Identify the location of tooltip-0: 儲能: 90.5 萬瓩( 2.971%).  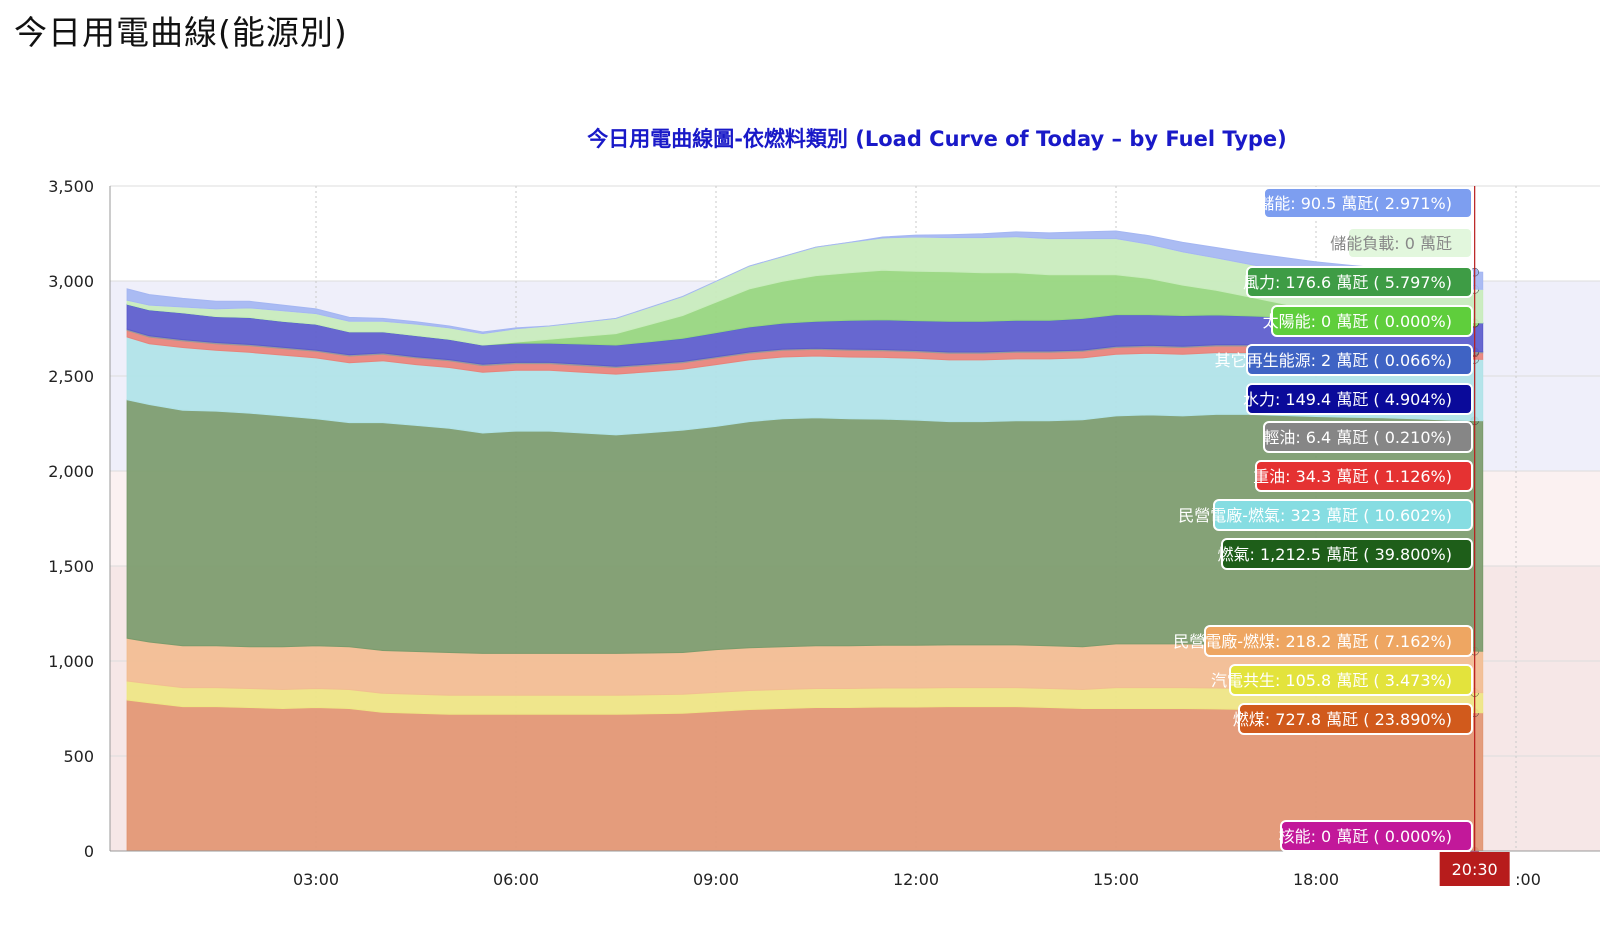
(1365, 203).